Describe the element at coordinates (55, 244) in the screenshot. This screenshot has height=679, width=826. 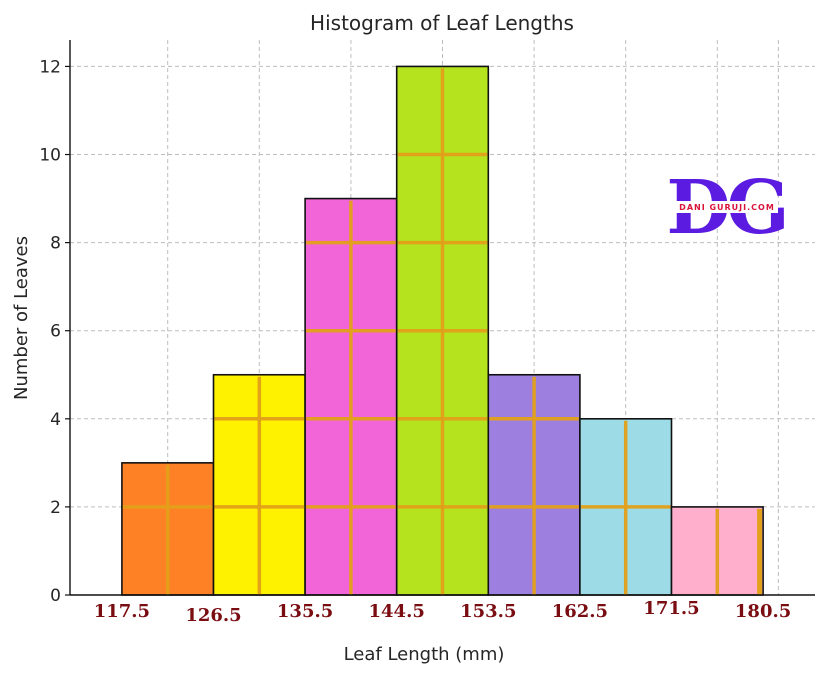
I see `y-tick-label: 8` at that location.